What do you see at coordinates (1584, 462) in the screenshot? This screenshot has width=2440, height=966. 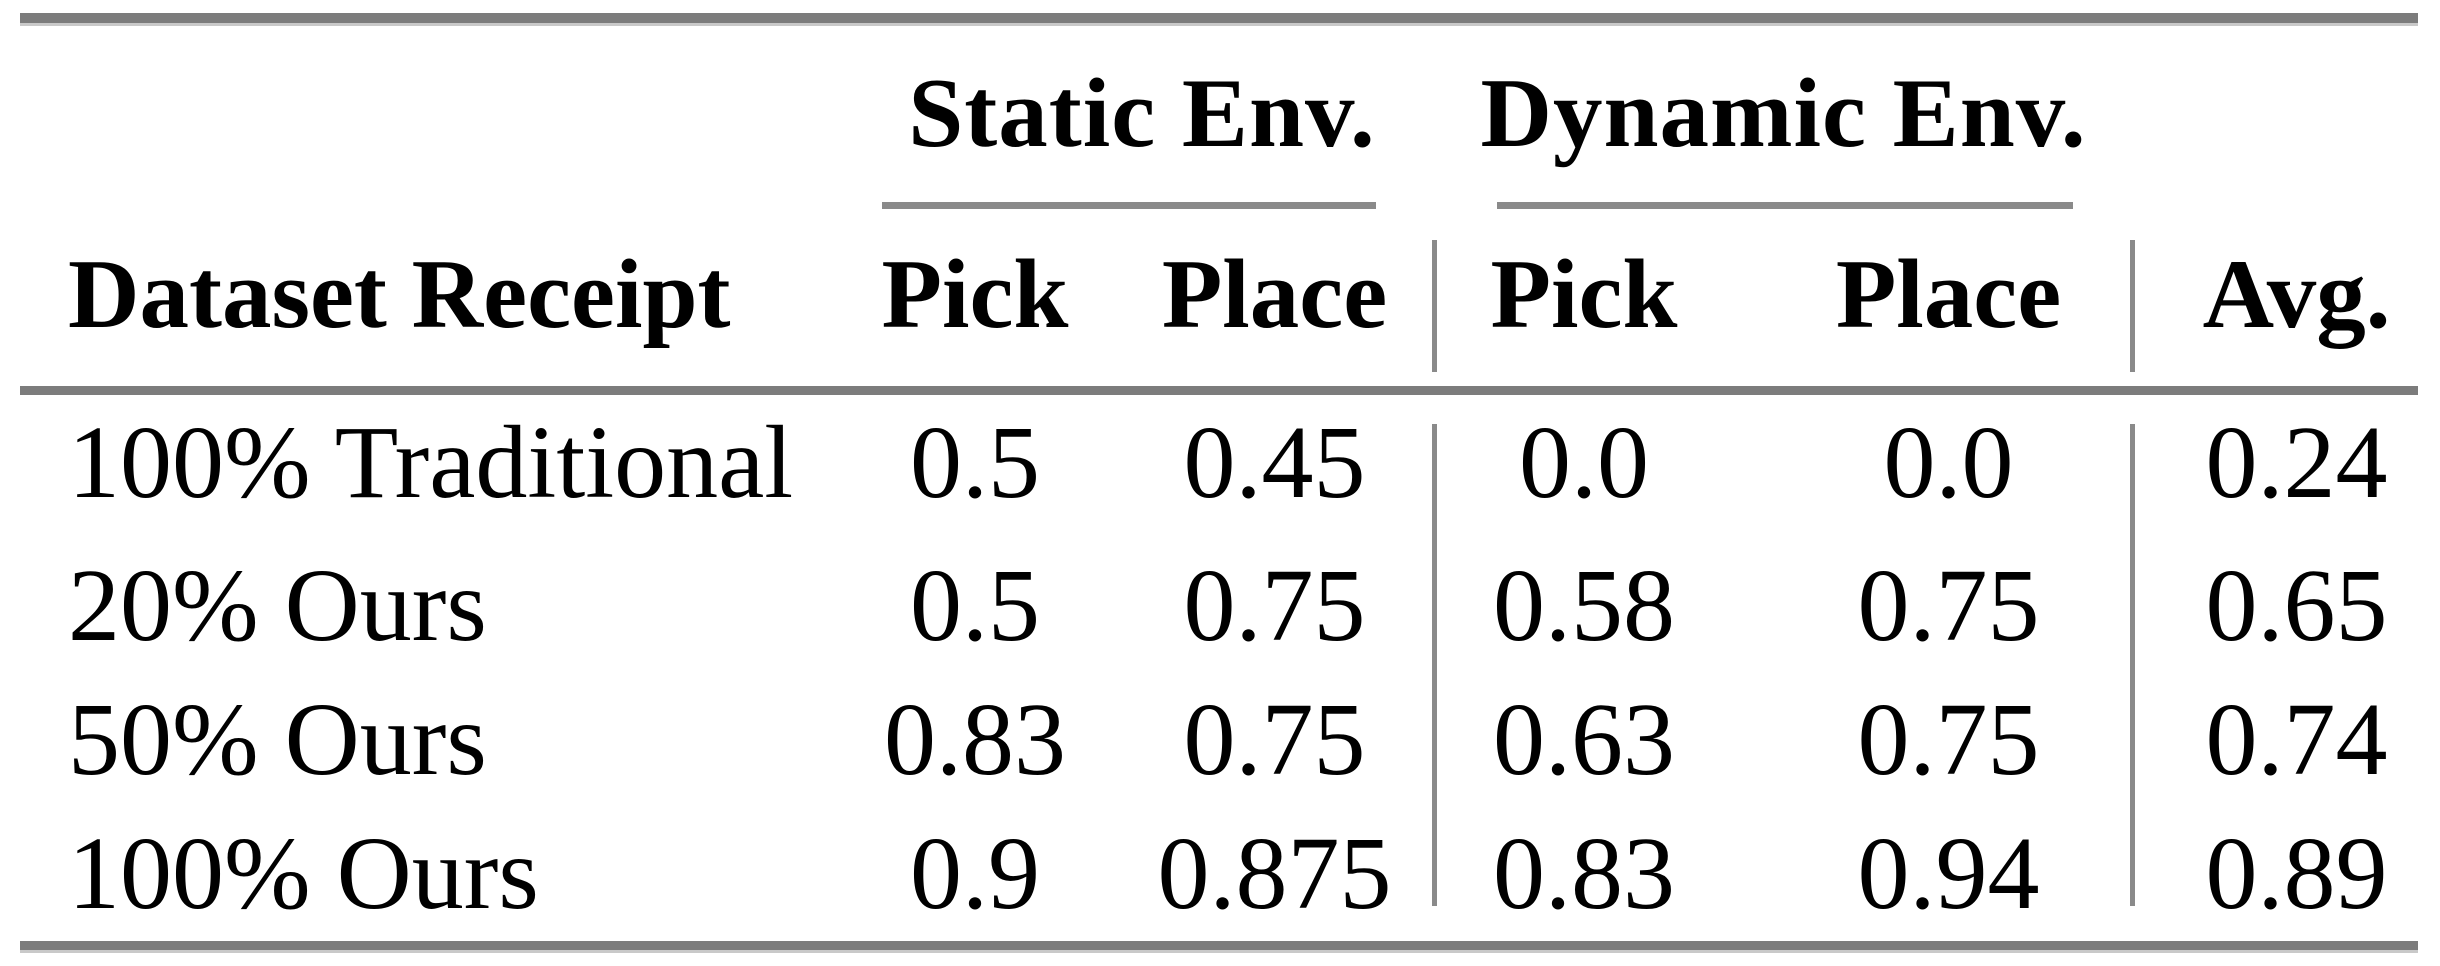 I see `cell-dynamic-pick: 0.0` at bounding box center [1584, 462].